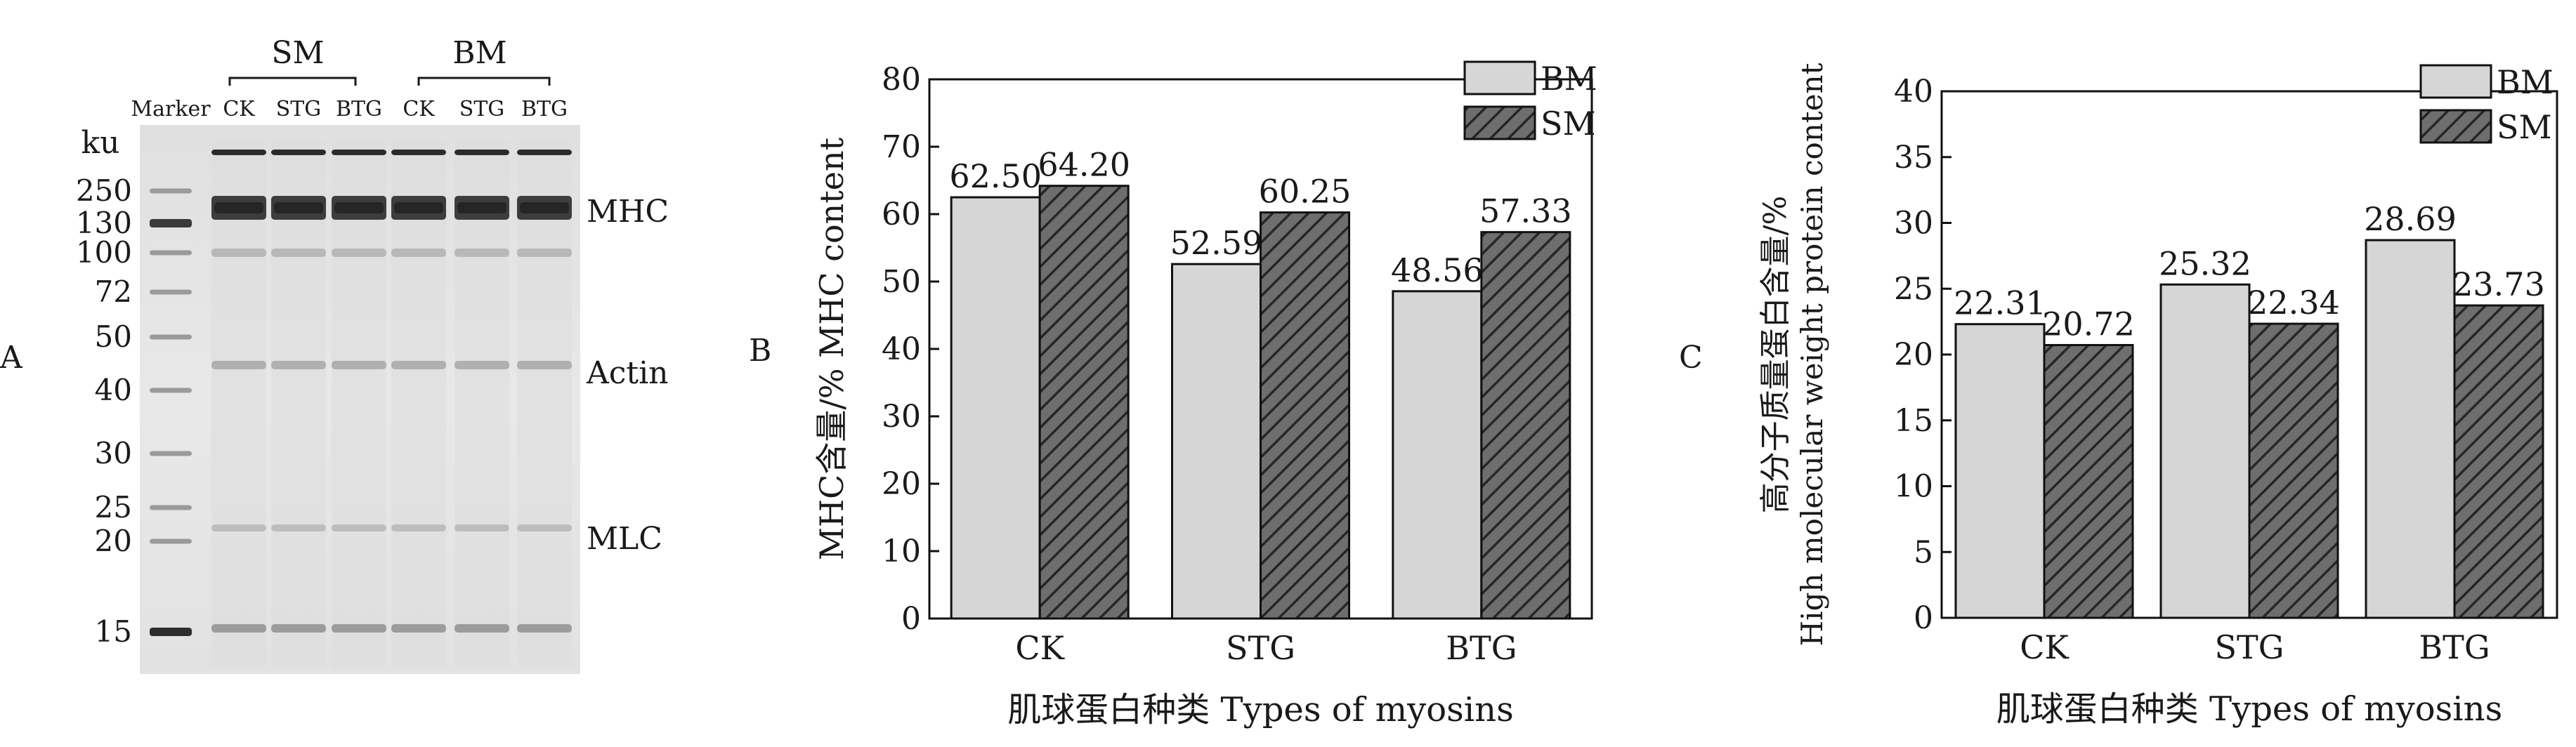  I want to click on y-tick-label: 80, so click(902, 80).